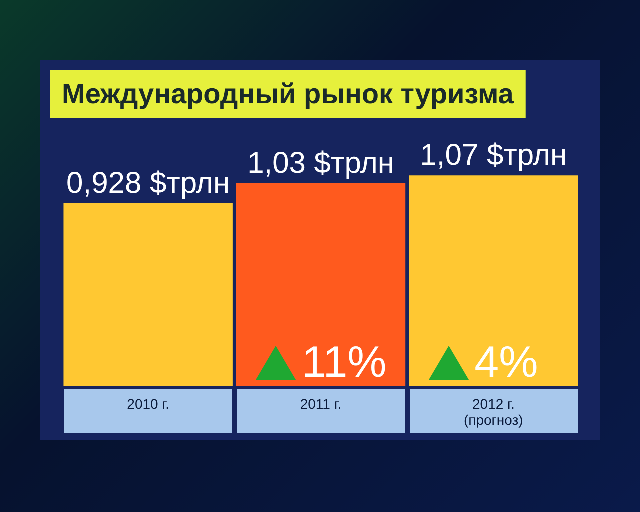  Describe the element at coordinates (321, 404) in the screenshot. I see `x-tick-label: 2011 г.` at that location.